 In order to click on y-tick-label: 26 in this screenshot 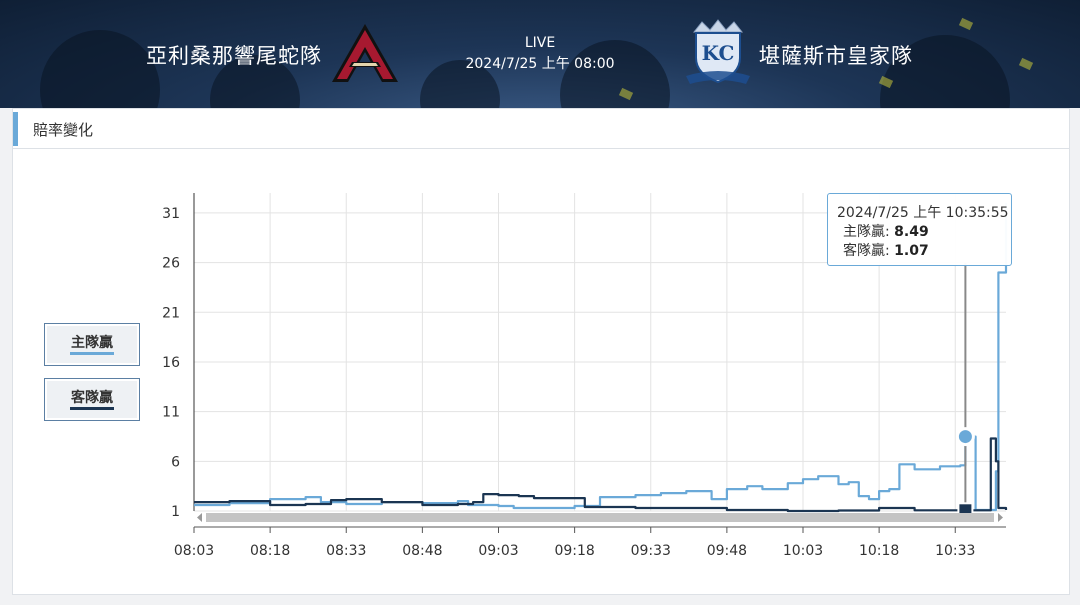, I will do `click(171, 264)`.